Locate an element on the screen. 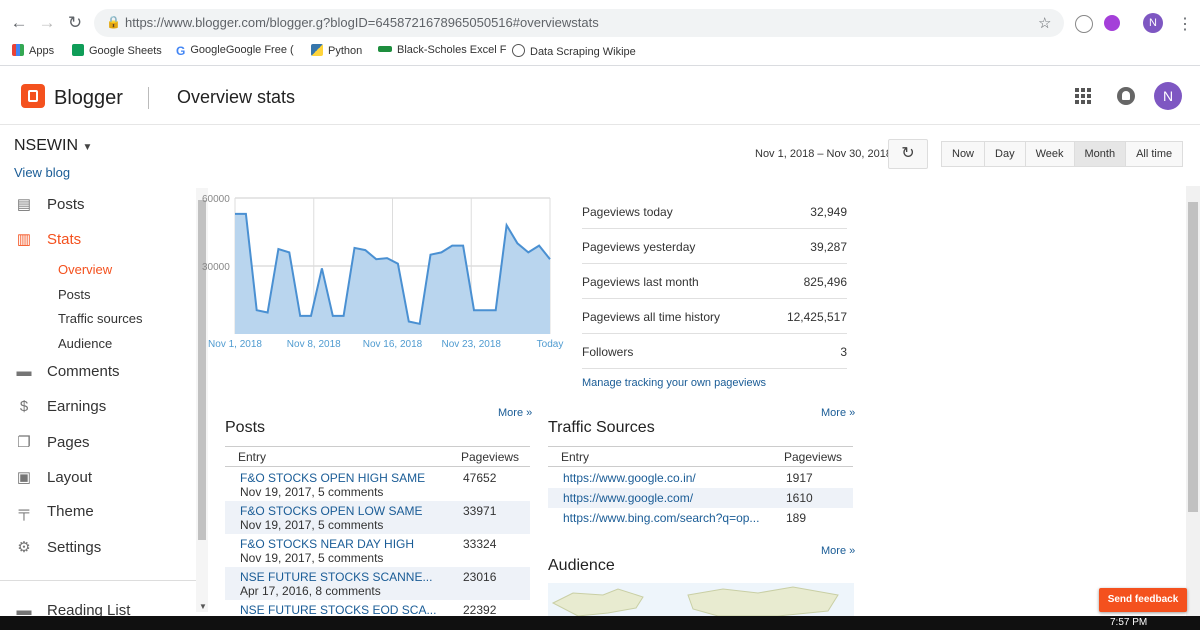 This screenshot has width=1200, height=630. back-arrow-icon: ← is located at coordinates (19, 22).